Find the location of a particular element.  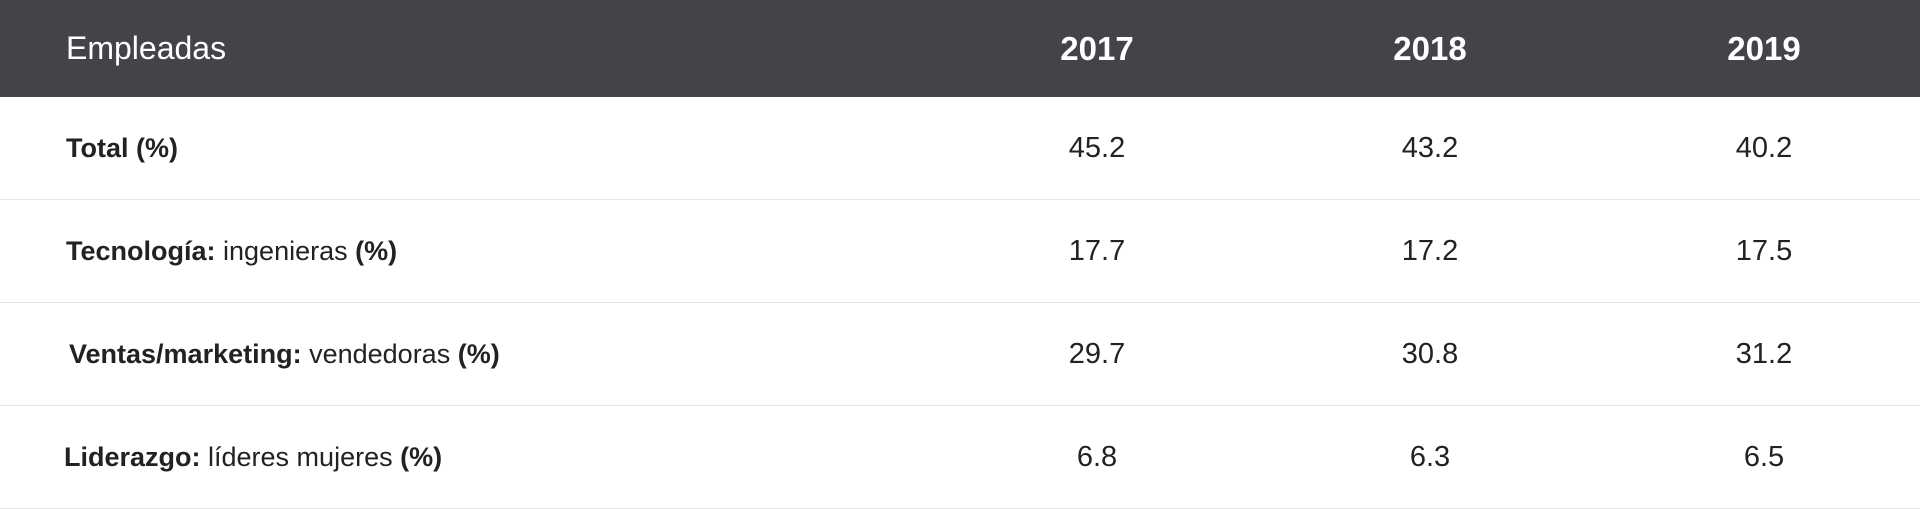

row-label-bold: Ventas/marketing: is located at coordinates (185, 353).